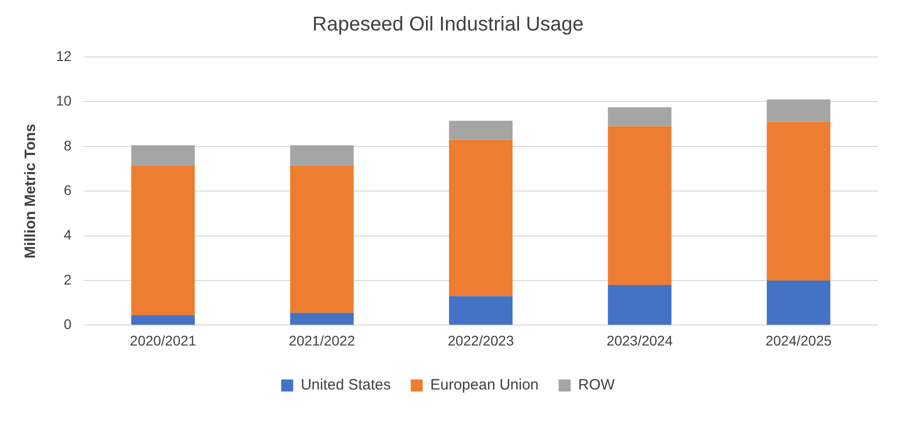  I want to click on x-tick-label: 2022/2023, so click(481, 340).